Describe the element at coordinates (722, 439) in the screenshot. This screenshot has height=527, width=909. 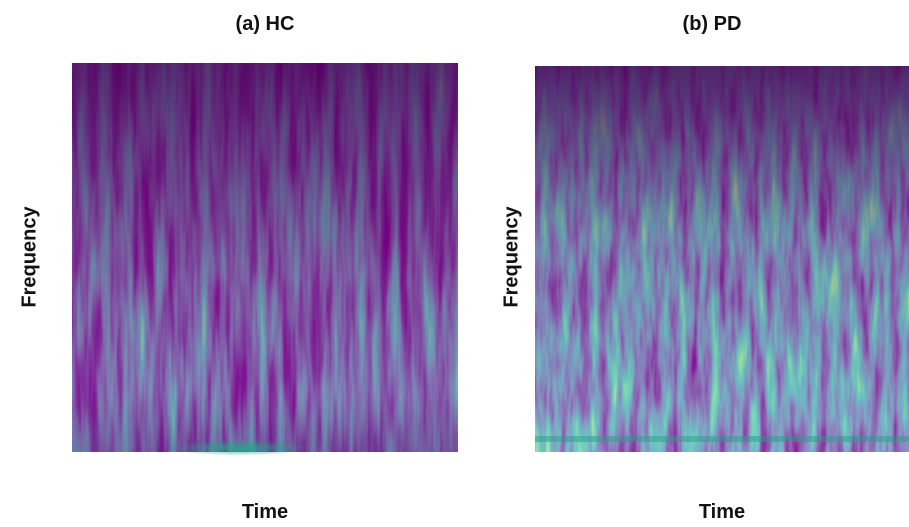
I see `scalogram-band` at that location.